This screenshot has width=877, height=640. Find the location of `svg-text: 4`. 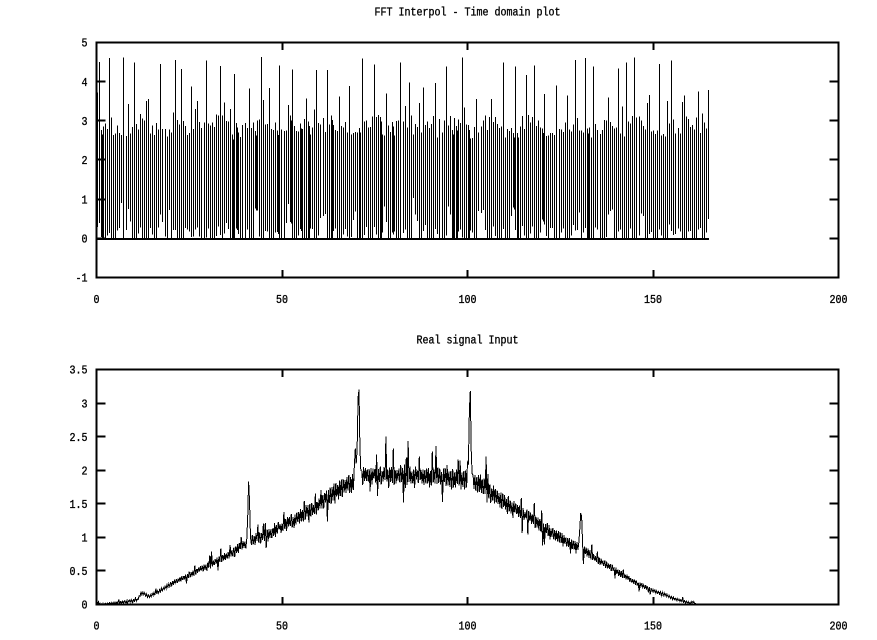

svg-text: 4 is located at coordinates (85, 83).